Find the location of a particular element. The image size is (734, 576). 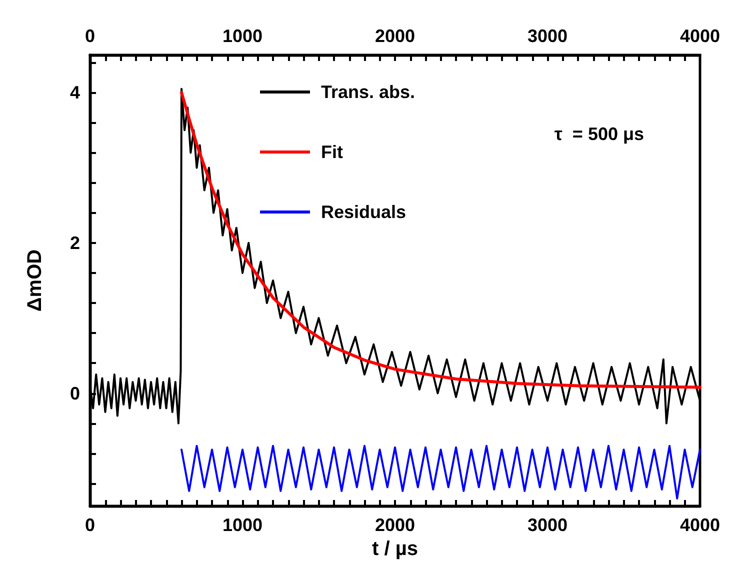

x2-tick-label: 0 is located at coordinates (90, 36).